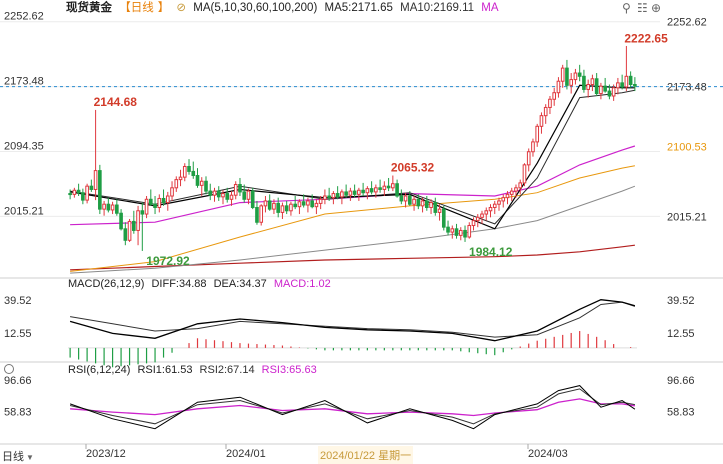  What do you see at coordinates (687, 88) in the screenshot?
I see `price-tick-label-right: 2173.48` at bounding box center [687, 88].